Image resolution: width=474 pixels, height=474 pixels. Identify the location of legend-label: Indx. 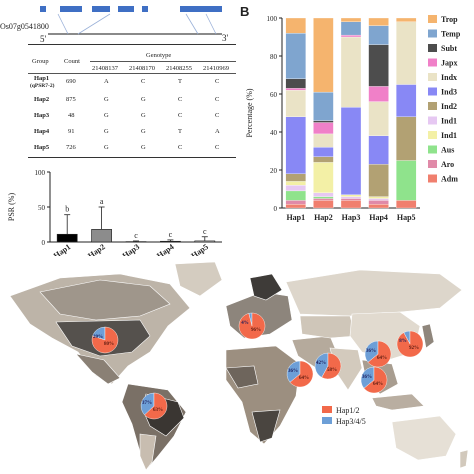
(449, 77).